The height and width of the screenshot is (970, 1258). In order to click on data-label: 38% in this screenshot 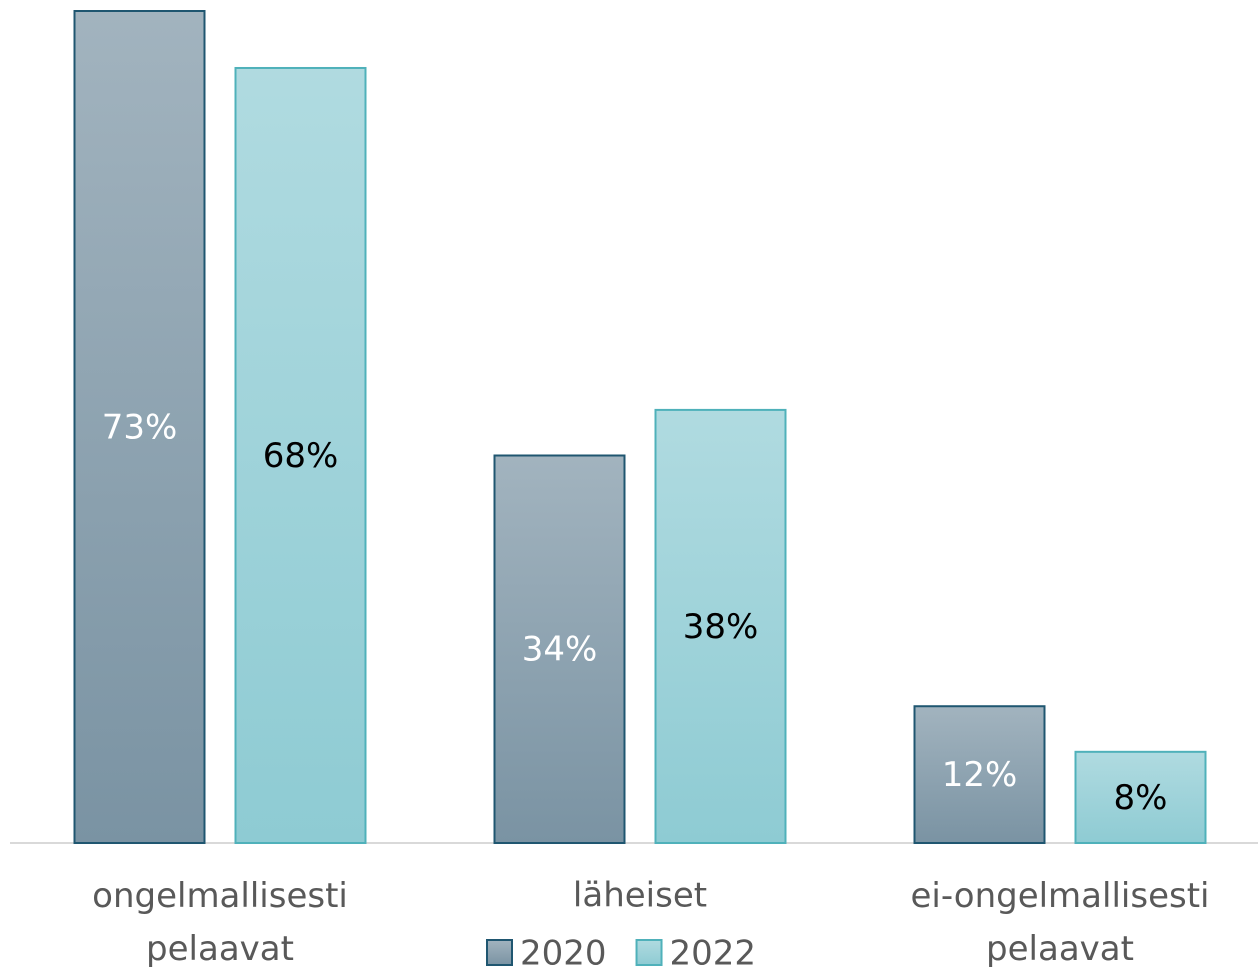, I will do `click(721, 627)`.